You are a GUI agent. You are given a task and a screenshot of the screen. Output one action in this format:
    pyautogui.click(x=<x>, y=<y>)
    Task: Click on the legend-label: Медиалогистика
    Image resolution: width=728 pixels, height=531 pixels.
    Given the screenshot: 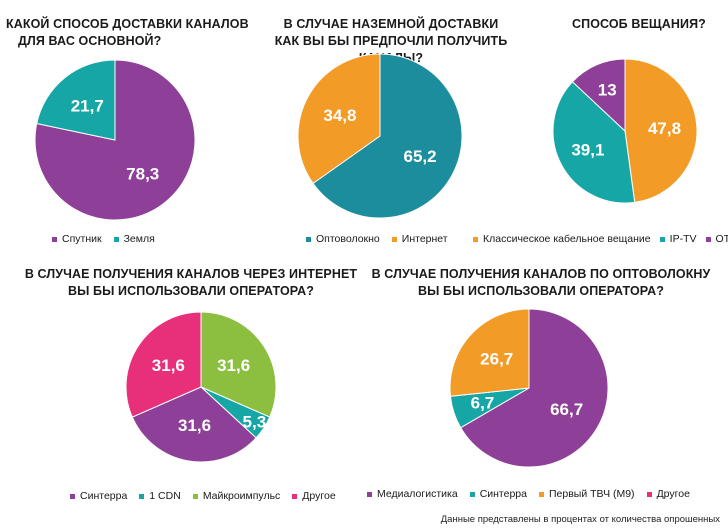 What is the action you would take?
    pyautogui.click(x=417, y=494)
    